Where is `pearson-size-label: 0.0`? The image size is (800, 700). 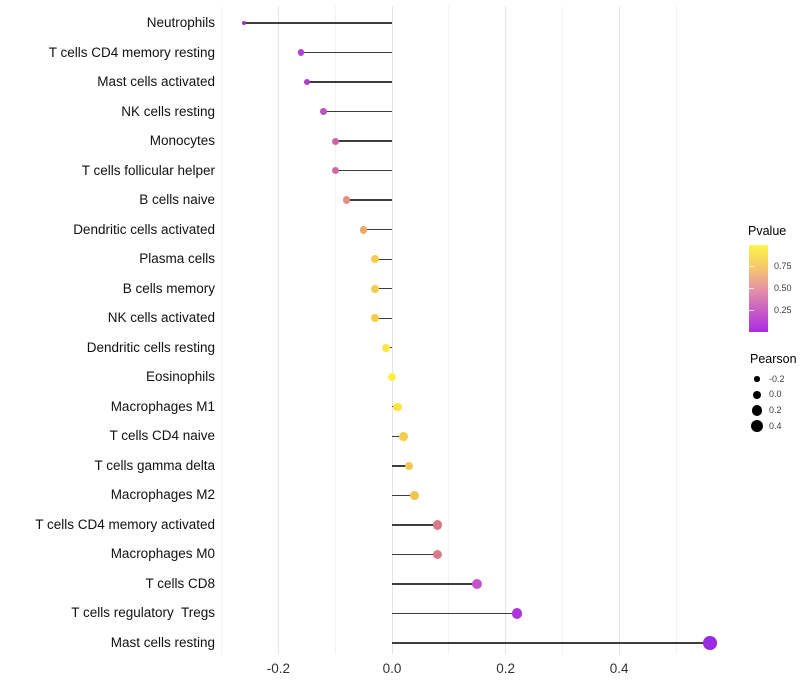
pearson-size-label: 0.0 is located at coordinates (775, 394).